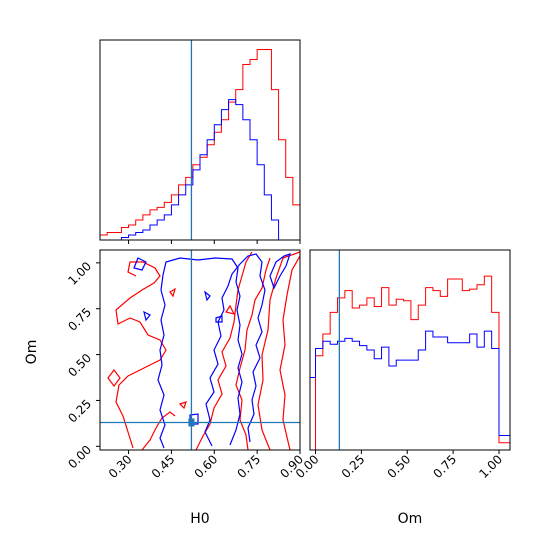 The width and height of the screenshot is (550, 550). Describe the element at coordinates (410, 519) in the screenshot. I see `x-axis-label-om: Om` at that location.